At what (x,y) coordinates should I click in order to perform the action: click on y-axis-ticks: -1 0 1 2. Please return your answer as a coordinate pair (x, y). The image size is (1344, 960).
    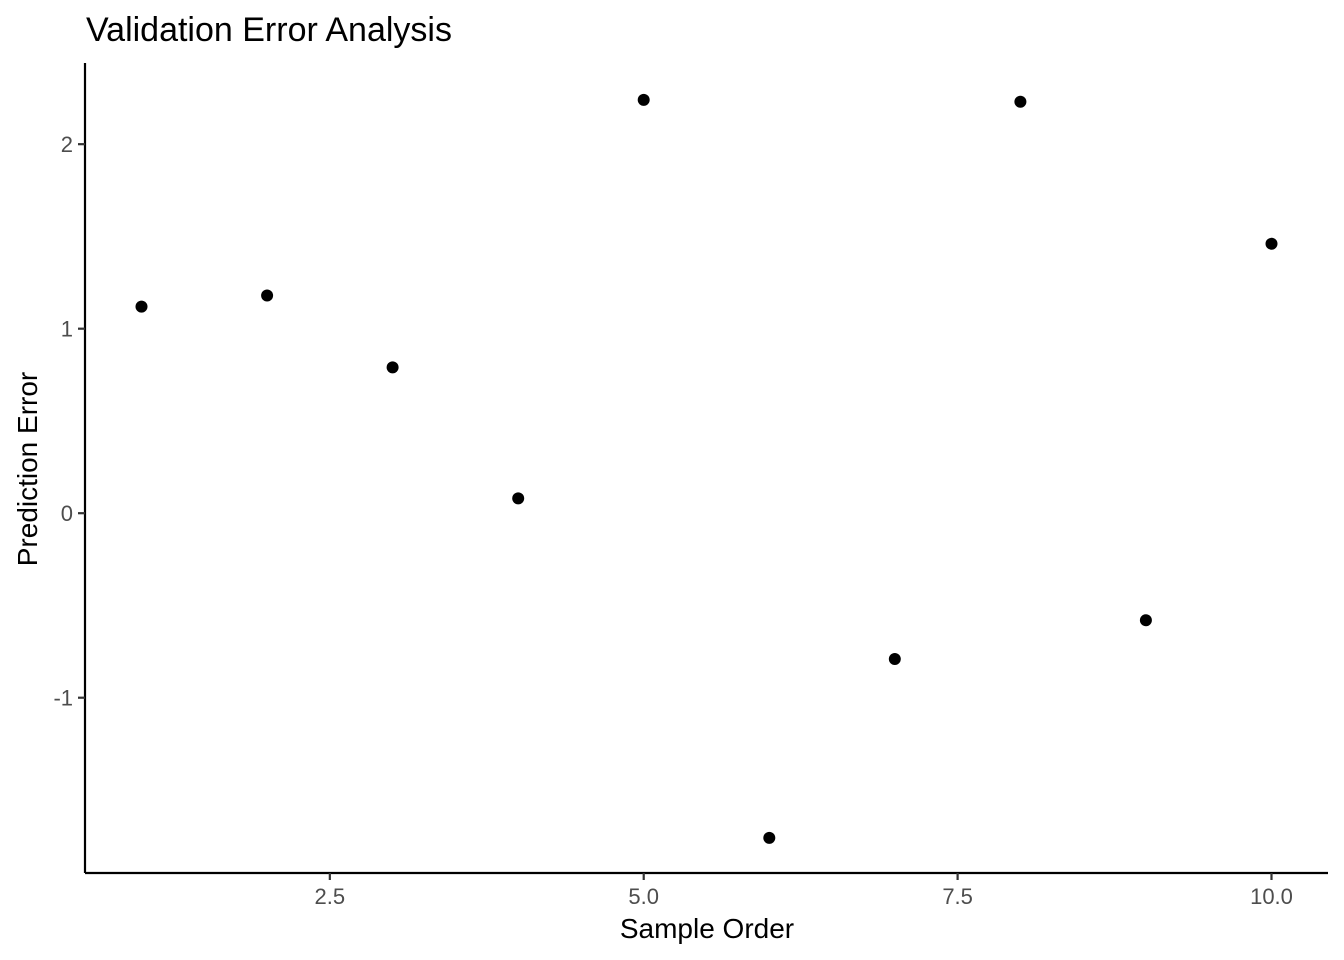
    Looking at the image, I should click on (69, 421).